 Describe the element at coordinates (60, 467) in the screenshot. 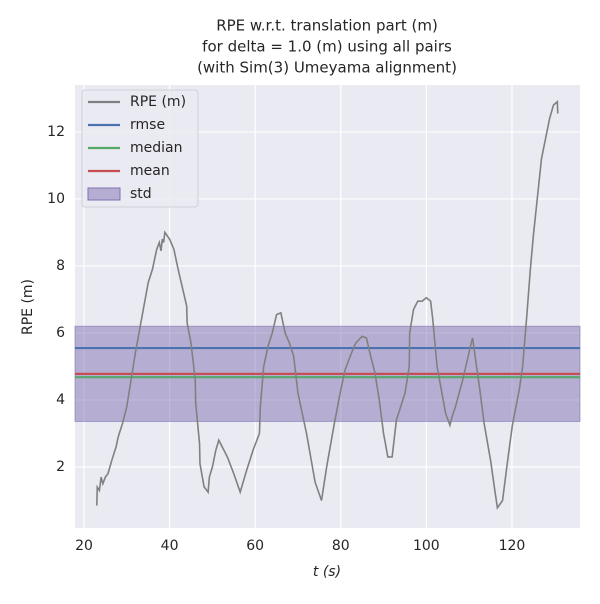

I see `y-tick-label: 2` at that location.